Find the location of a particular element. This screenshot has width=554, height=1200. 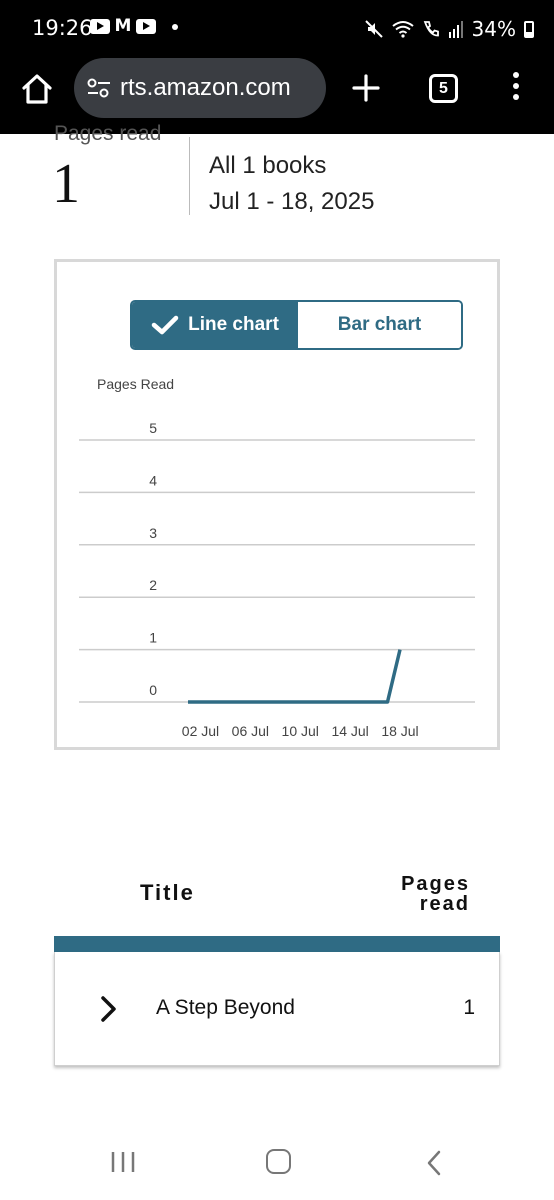

x-axis-ticks: 02 Jul 06 Jul 10 Jul 14 Jul 18 Jul is located at coordinates (300, 731).